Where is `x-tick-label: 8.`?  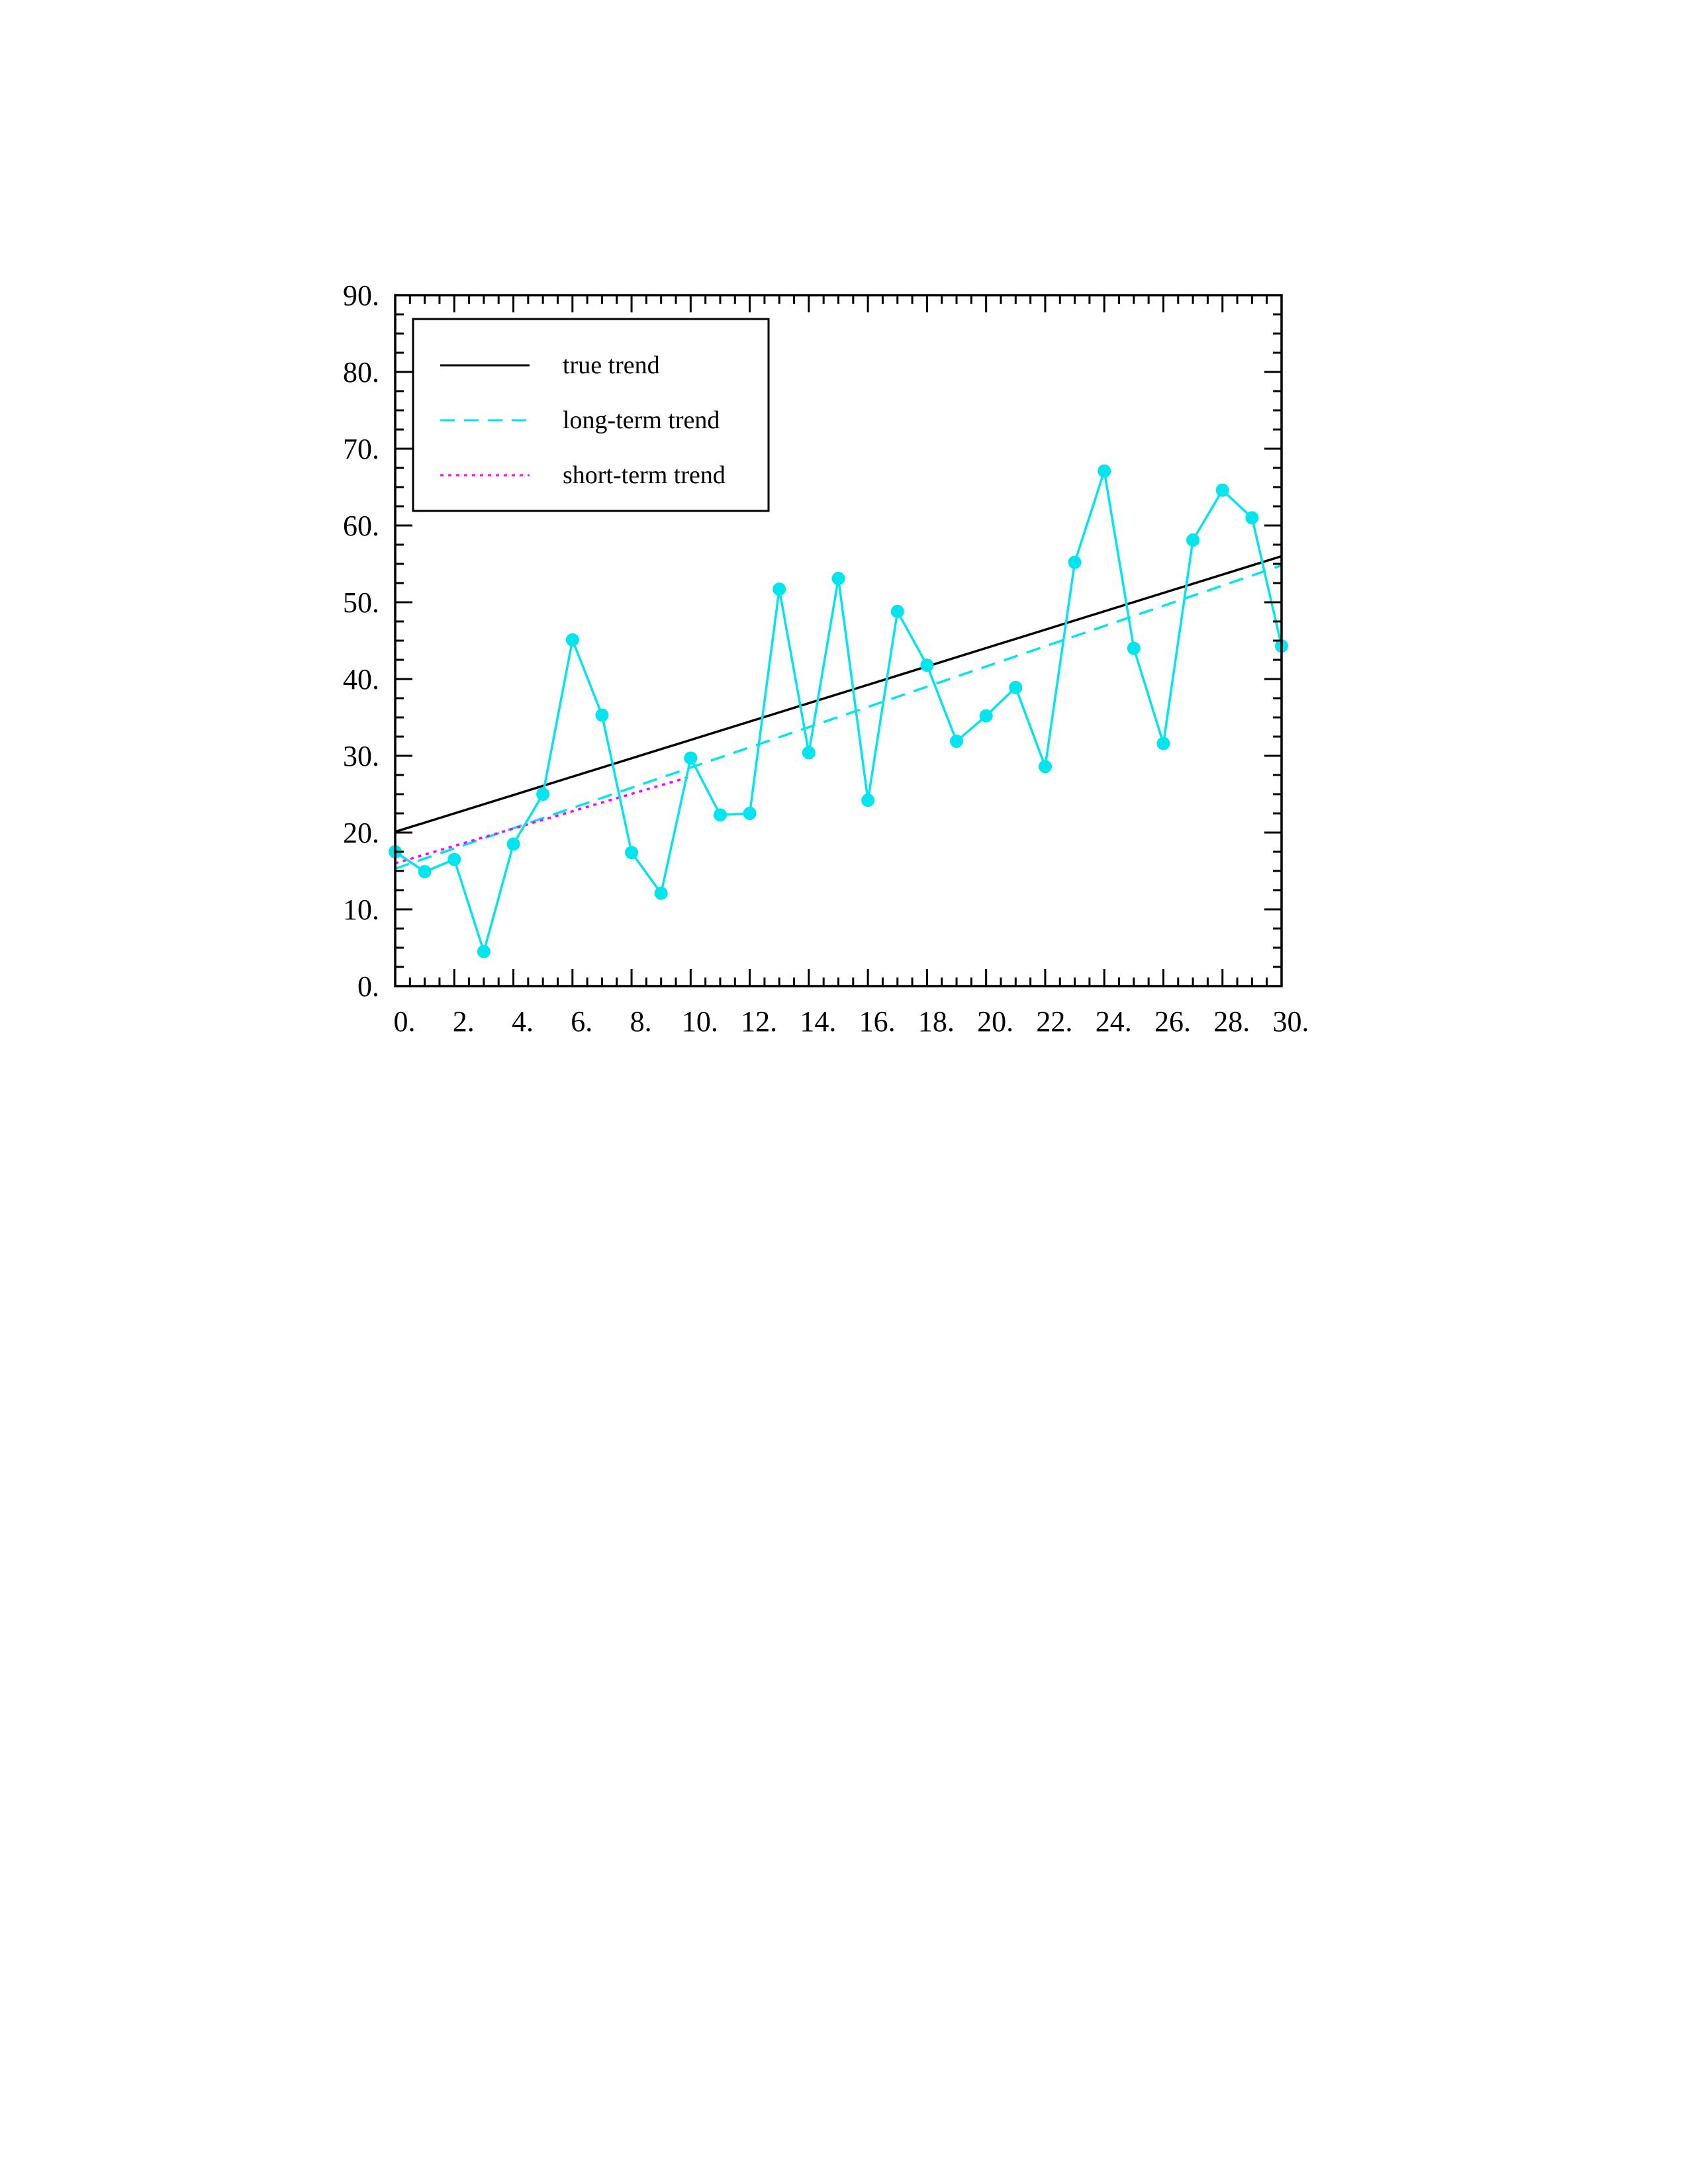
x-tick-label: 8. is located at coordinates (641, 1021).